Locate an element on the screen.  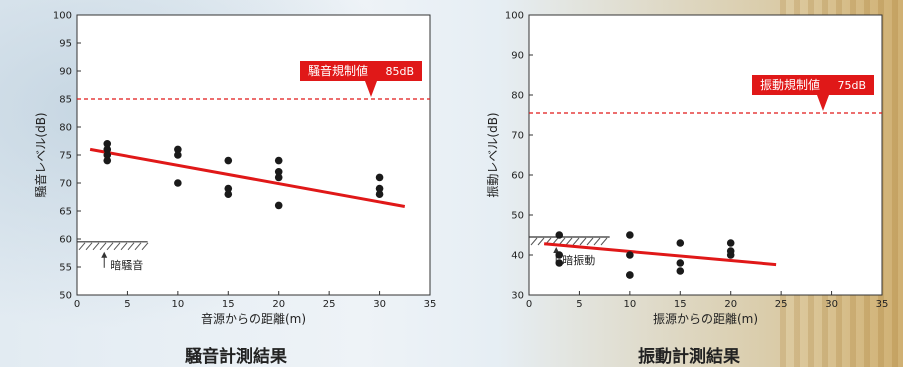
y-tick-label: 30 is located at coordinates (517, 296).